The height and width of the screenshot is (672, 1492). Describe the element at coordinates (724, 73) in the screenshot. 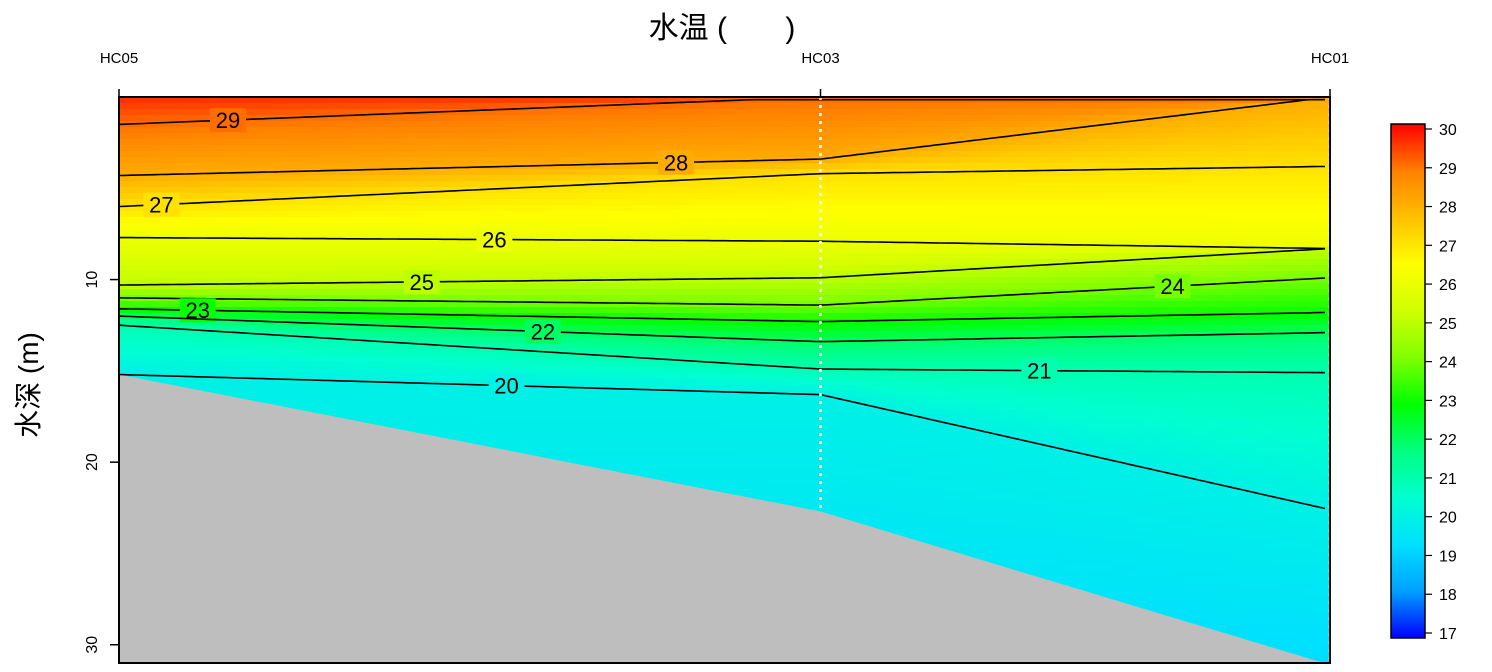

I see `station-axis: HC05 HC03 HC01` at that location.